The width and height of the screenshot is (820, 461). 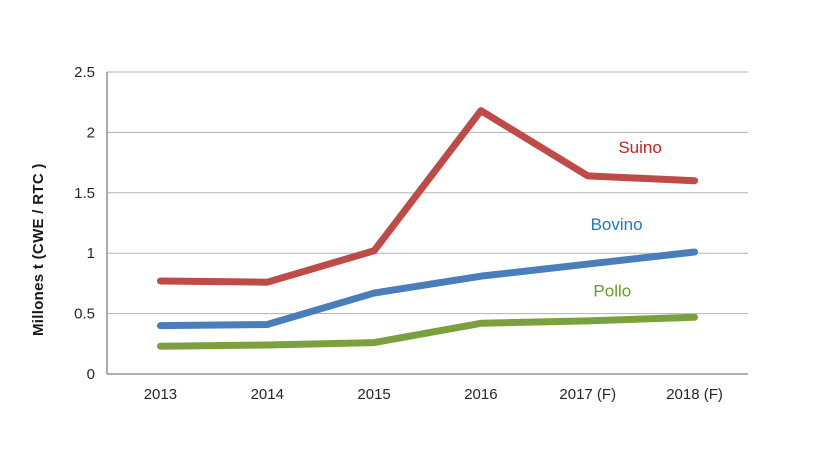 I want to click on y-tick-label: 0, so click(x=91, y=374).